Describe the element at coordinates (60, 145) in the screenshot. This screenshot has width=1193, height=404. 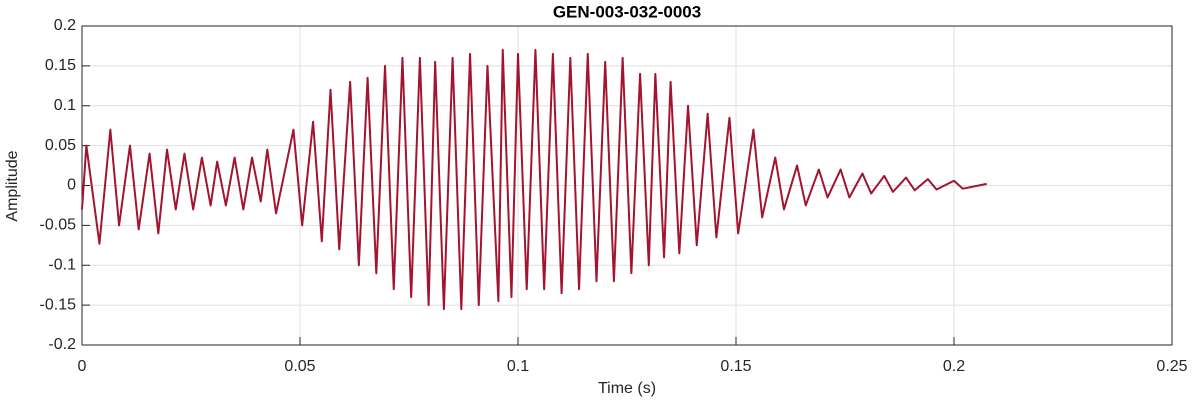
I see `y-tick-label: 0.05` at that location.